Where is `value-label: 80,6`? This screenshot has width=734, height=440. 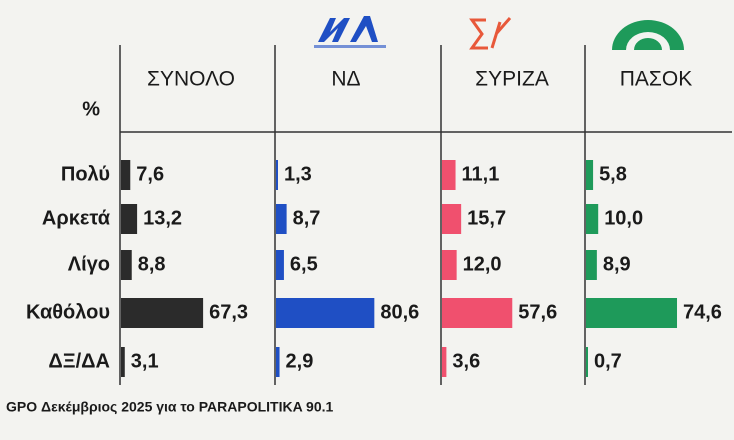 value-label: 80,6 is located at coordinates (399, 312).